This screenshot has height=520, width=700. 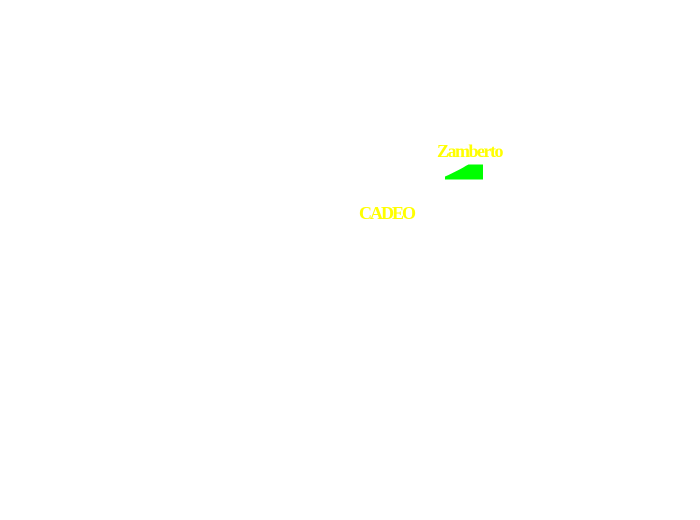 What do you see at coordinates (387, 213) in the screenshot?
I see `map-label-cadeo: CADEO` at bounding box center [387, 213].